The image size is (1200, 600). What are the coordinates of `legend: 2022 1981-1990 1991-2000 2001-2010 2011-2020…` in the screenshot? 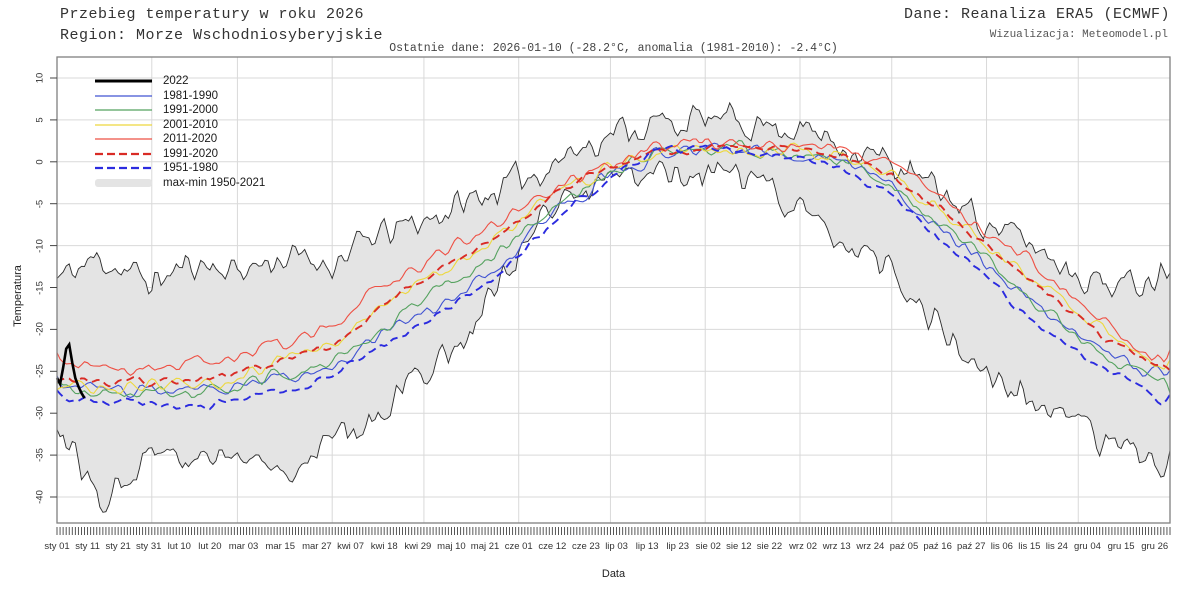 It's located at (180, 132).